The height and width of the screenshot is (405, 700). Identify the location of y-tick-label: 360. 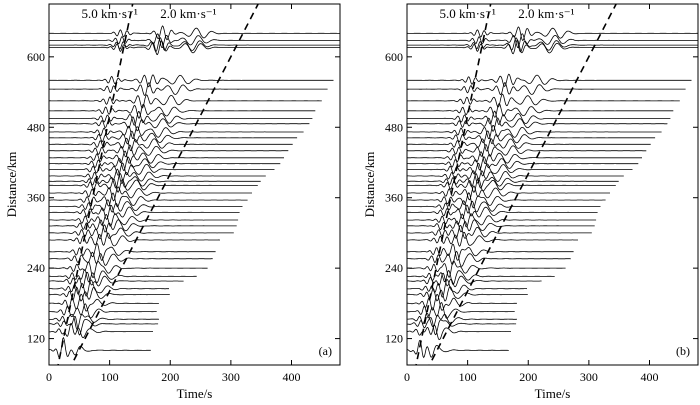
(36, 198).